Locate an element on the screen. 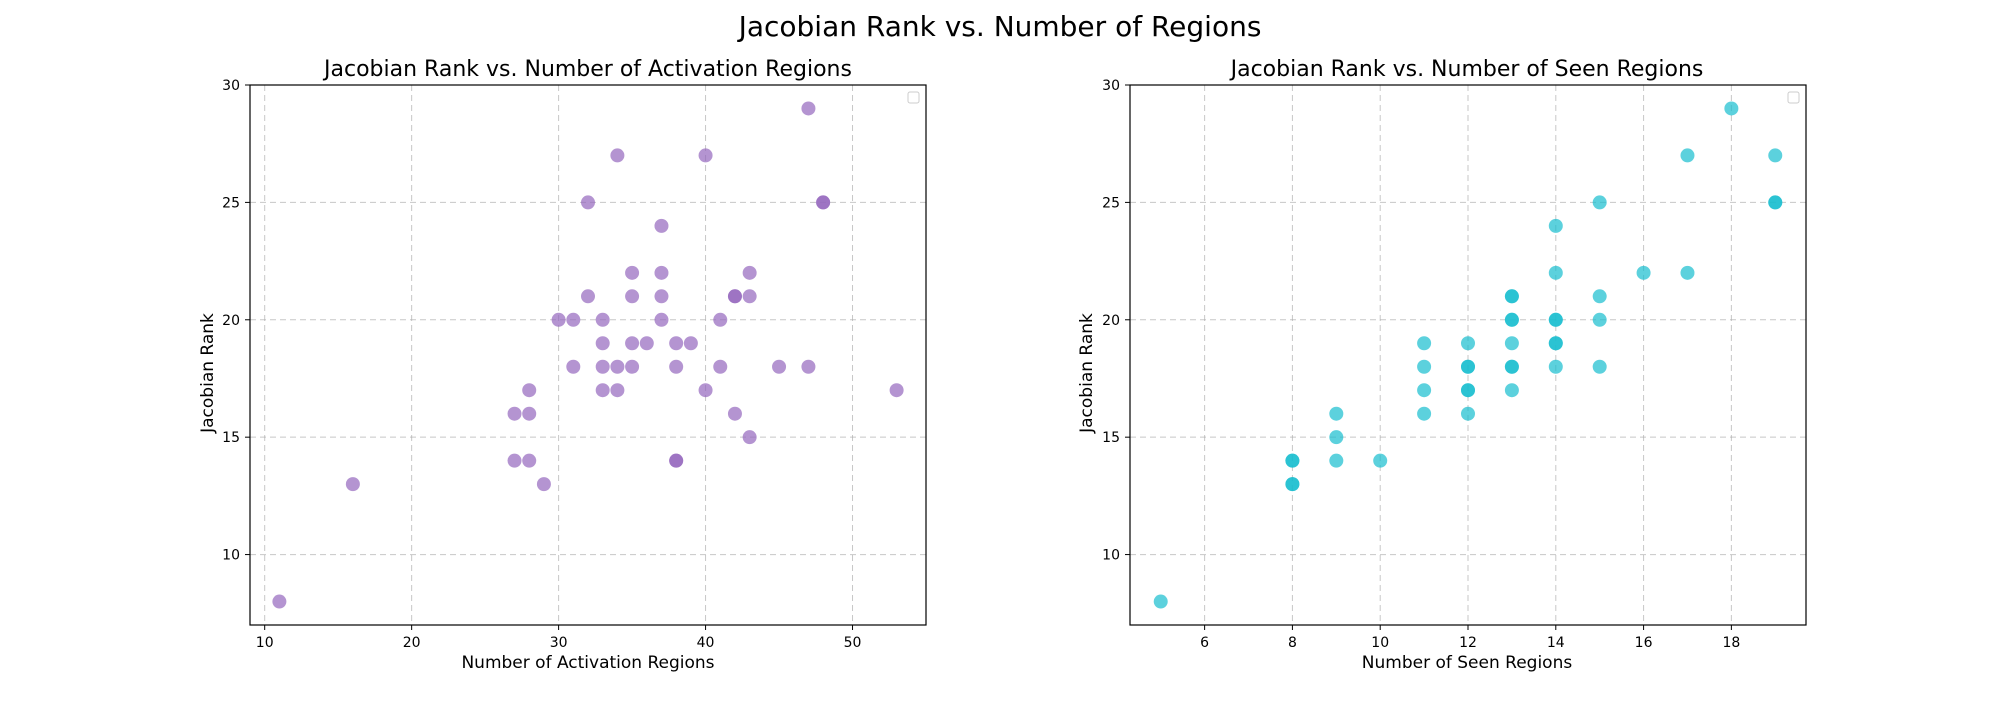 The height and width of the screenshot is (704, 2000). y-axis-label: Jacobian Rank is located at coordinates (1087, 373).